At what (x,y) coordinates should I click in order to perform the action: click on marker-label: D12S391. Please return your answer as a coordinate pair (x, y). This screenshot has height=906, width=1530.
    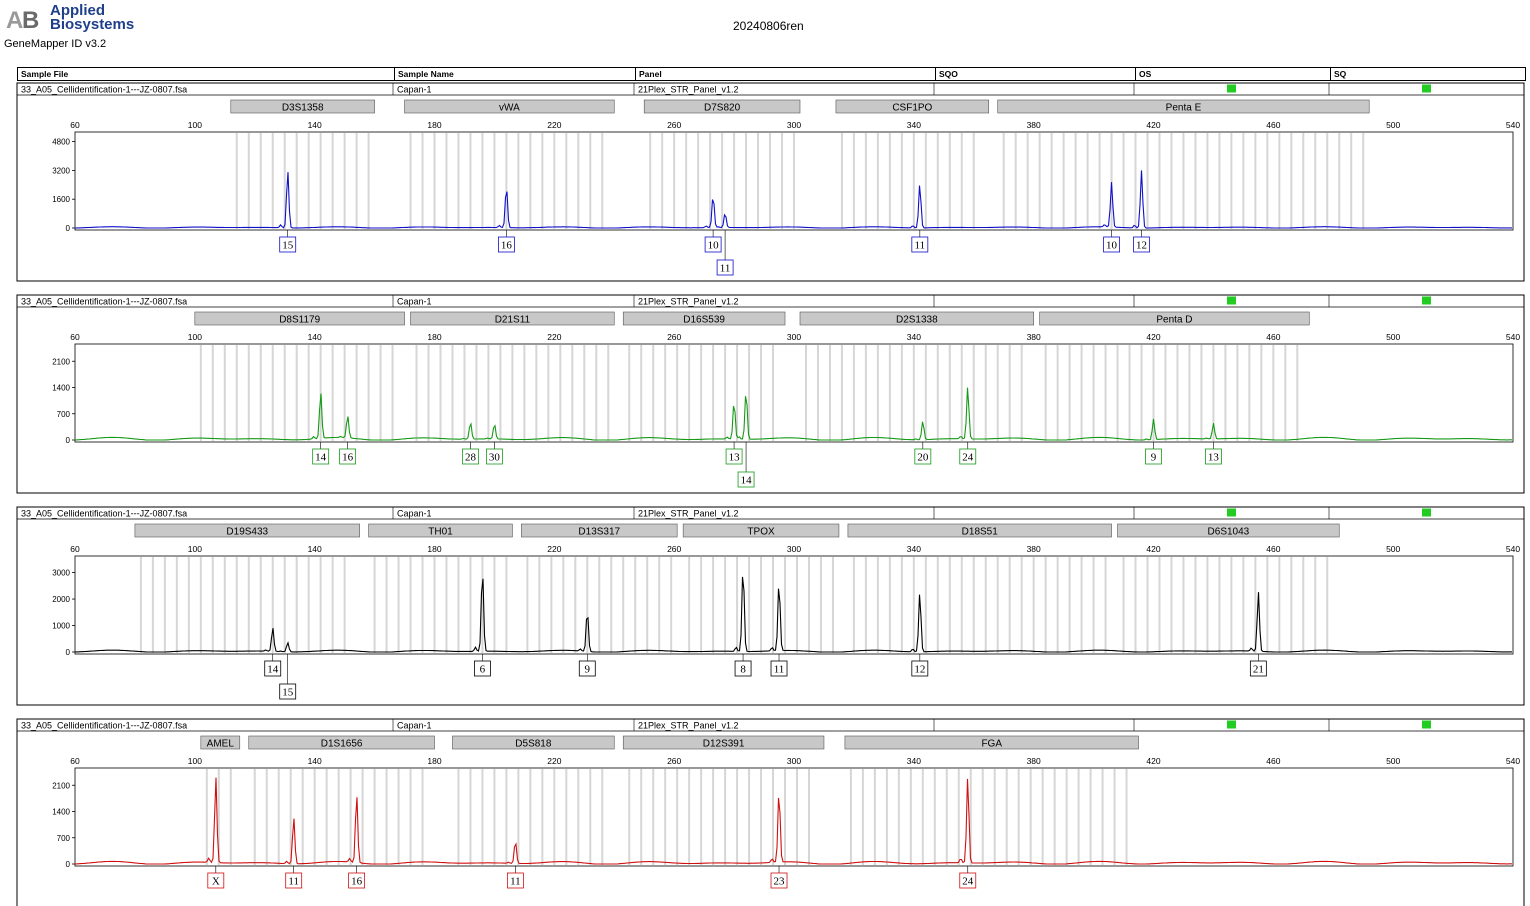
    Looking at the image, I should click on (724, 744).